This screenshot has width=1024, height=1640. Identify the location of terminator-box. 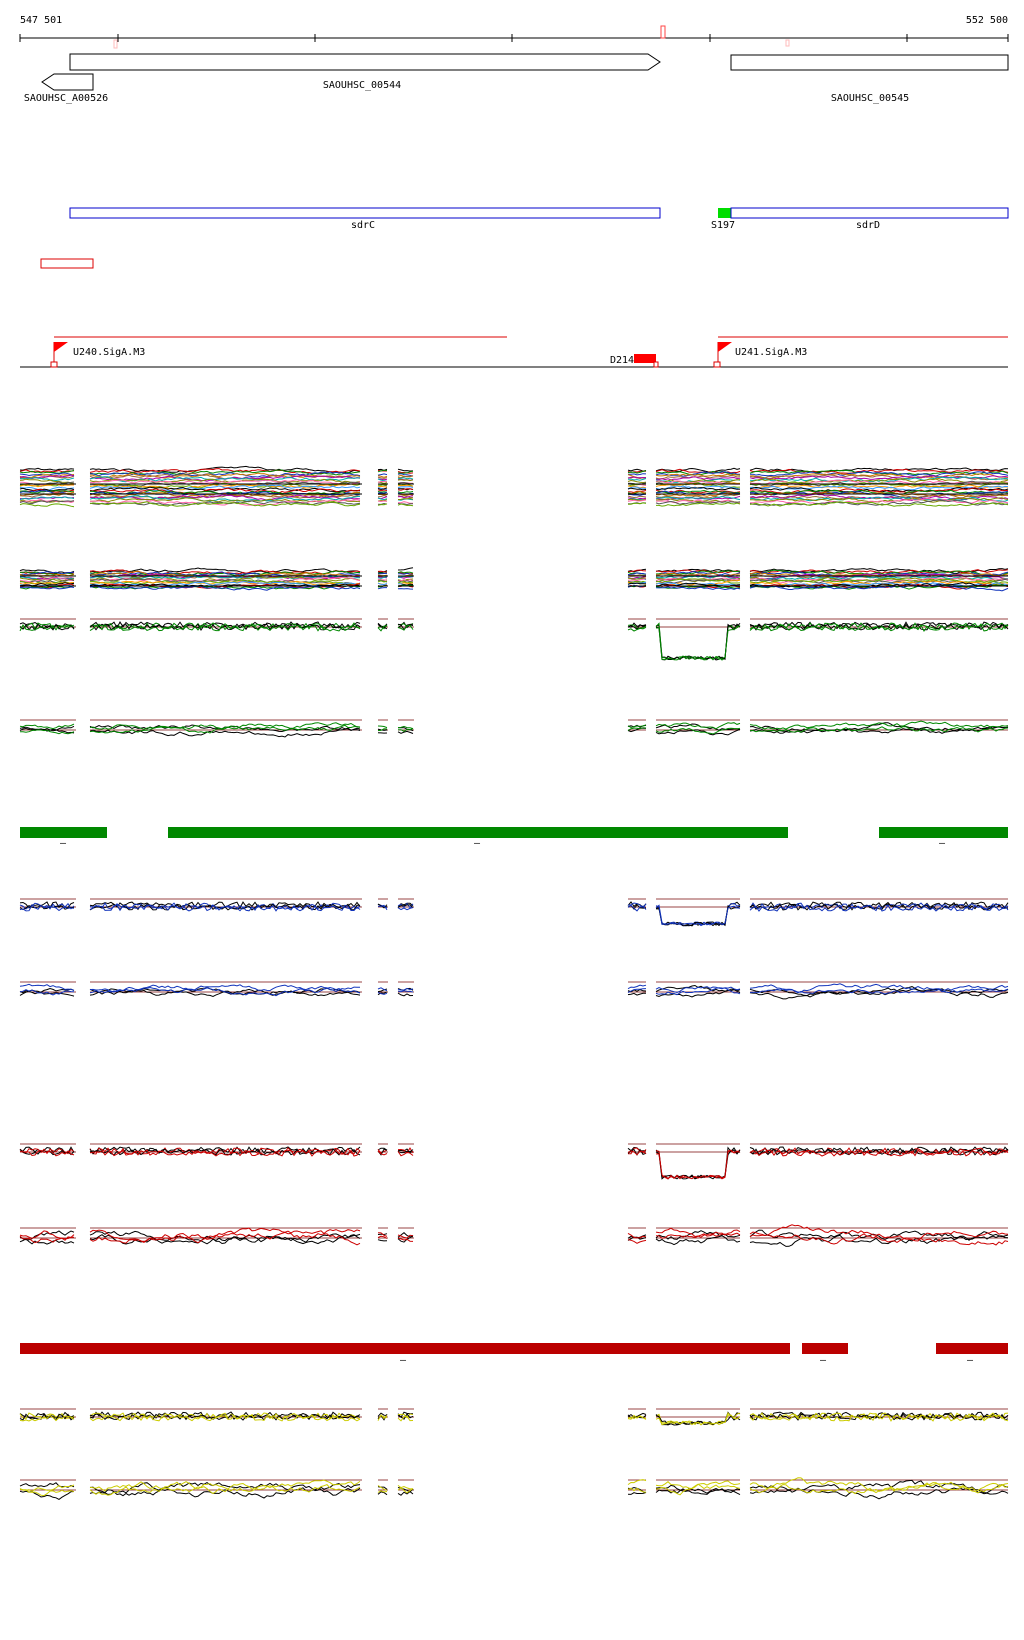
(645, 358).